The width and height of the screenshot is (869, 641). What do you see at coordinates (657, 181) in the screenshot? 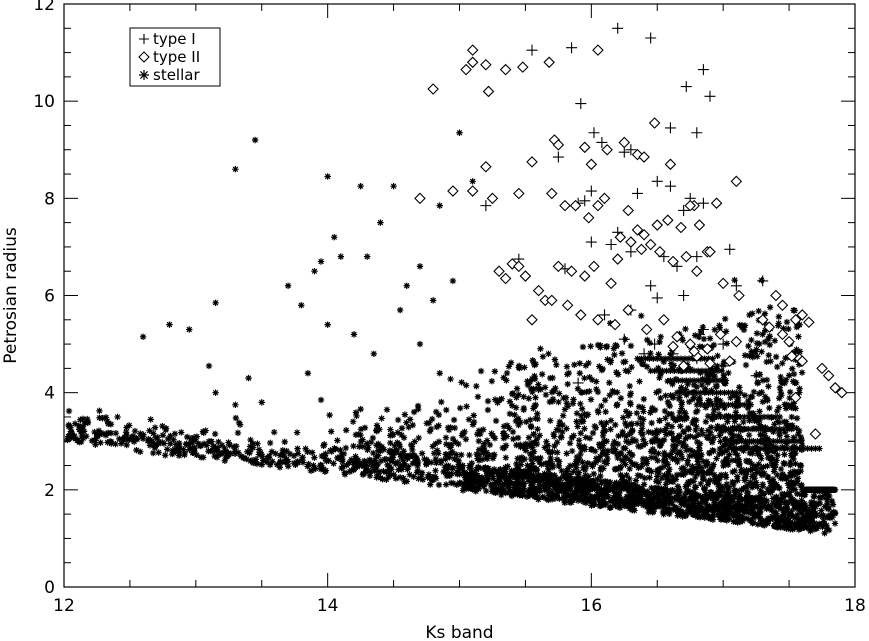
I see `type-I-point` at bounding box center [657, 181].